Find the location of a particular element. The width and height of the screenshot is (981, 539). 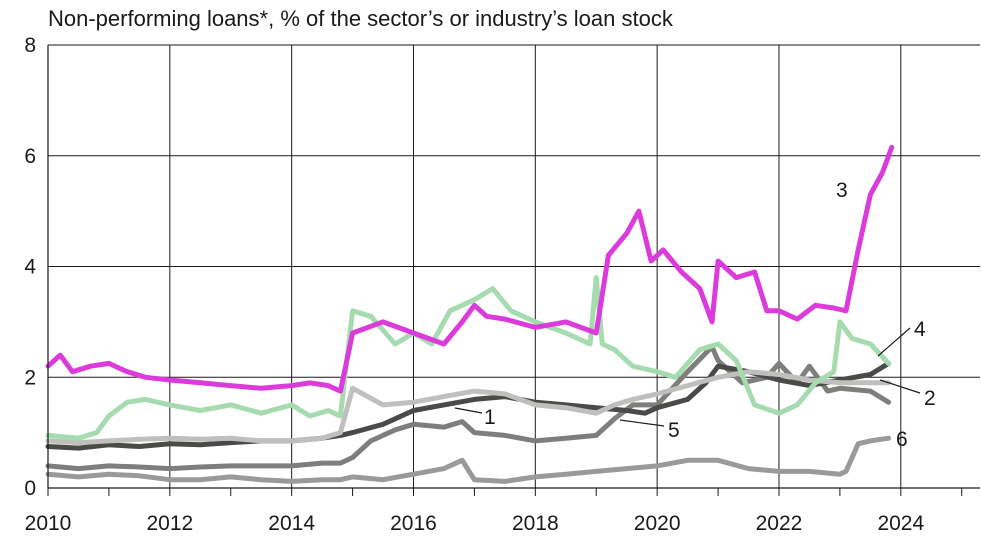

x-tick-label: 2020 is located at coordinates (657, 523).